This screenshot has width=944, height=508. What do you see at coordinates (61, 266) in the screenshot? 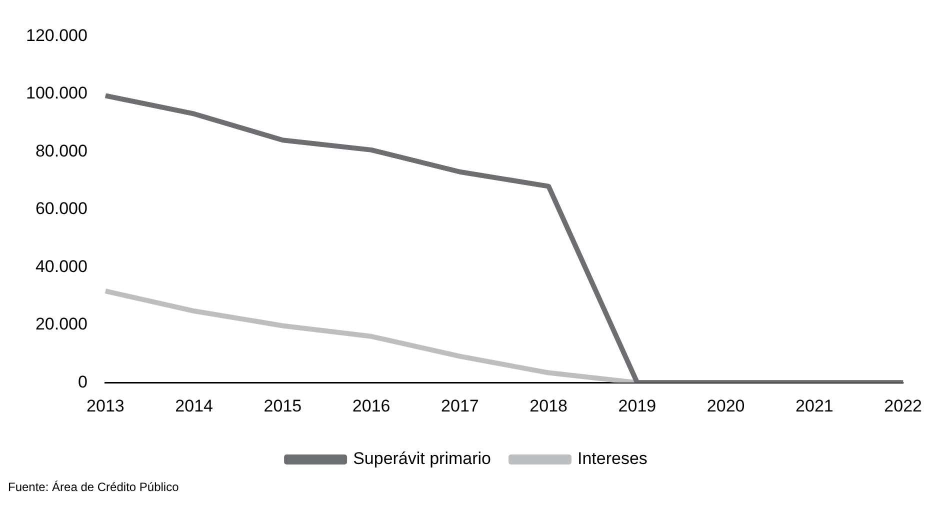
I see `y-tick-label: 40.000` at bounding box center [61, 266].